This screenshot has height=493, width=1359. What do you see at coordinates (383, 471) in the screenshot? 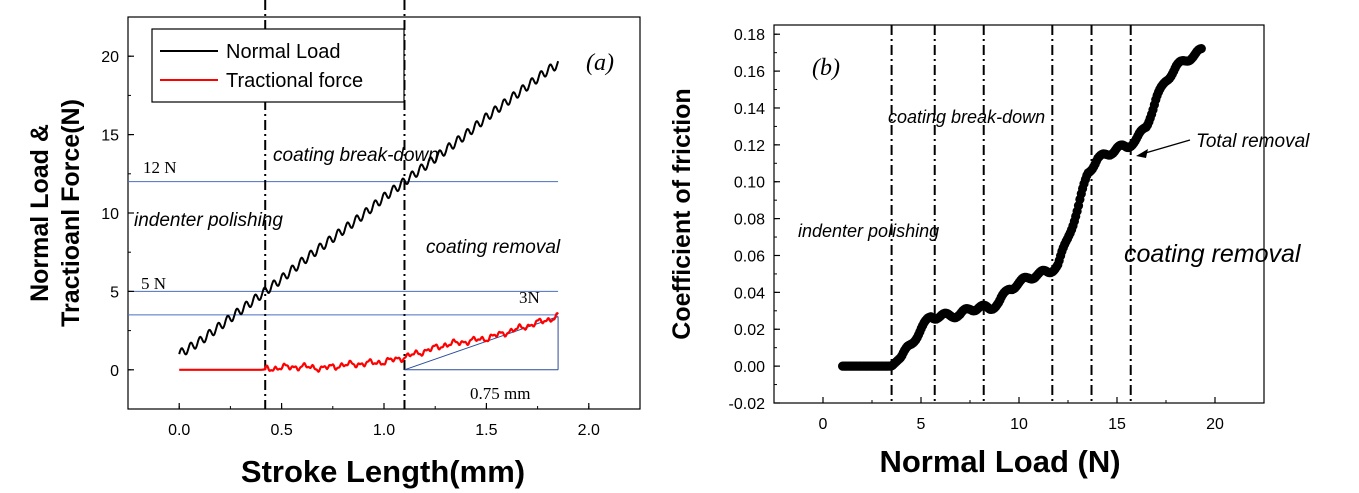
I see `x-axis-title-a: Stroke Length(mm)` at bounding box center [383, 471].